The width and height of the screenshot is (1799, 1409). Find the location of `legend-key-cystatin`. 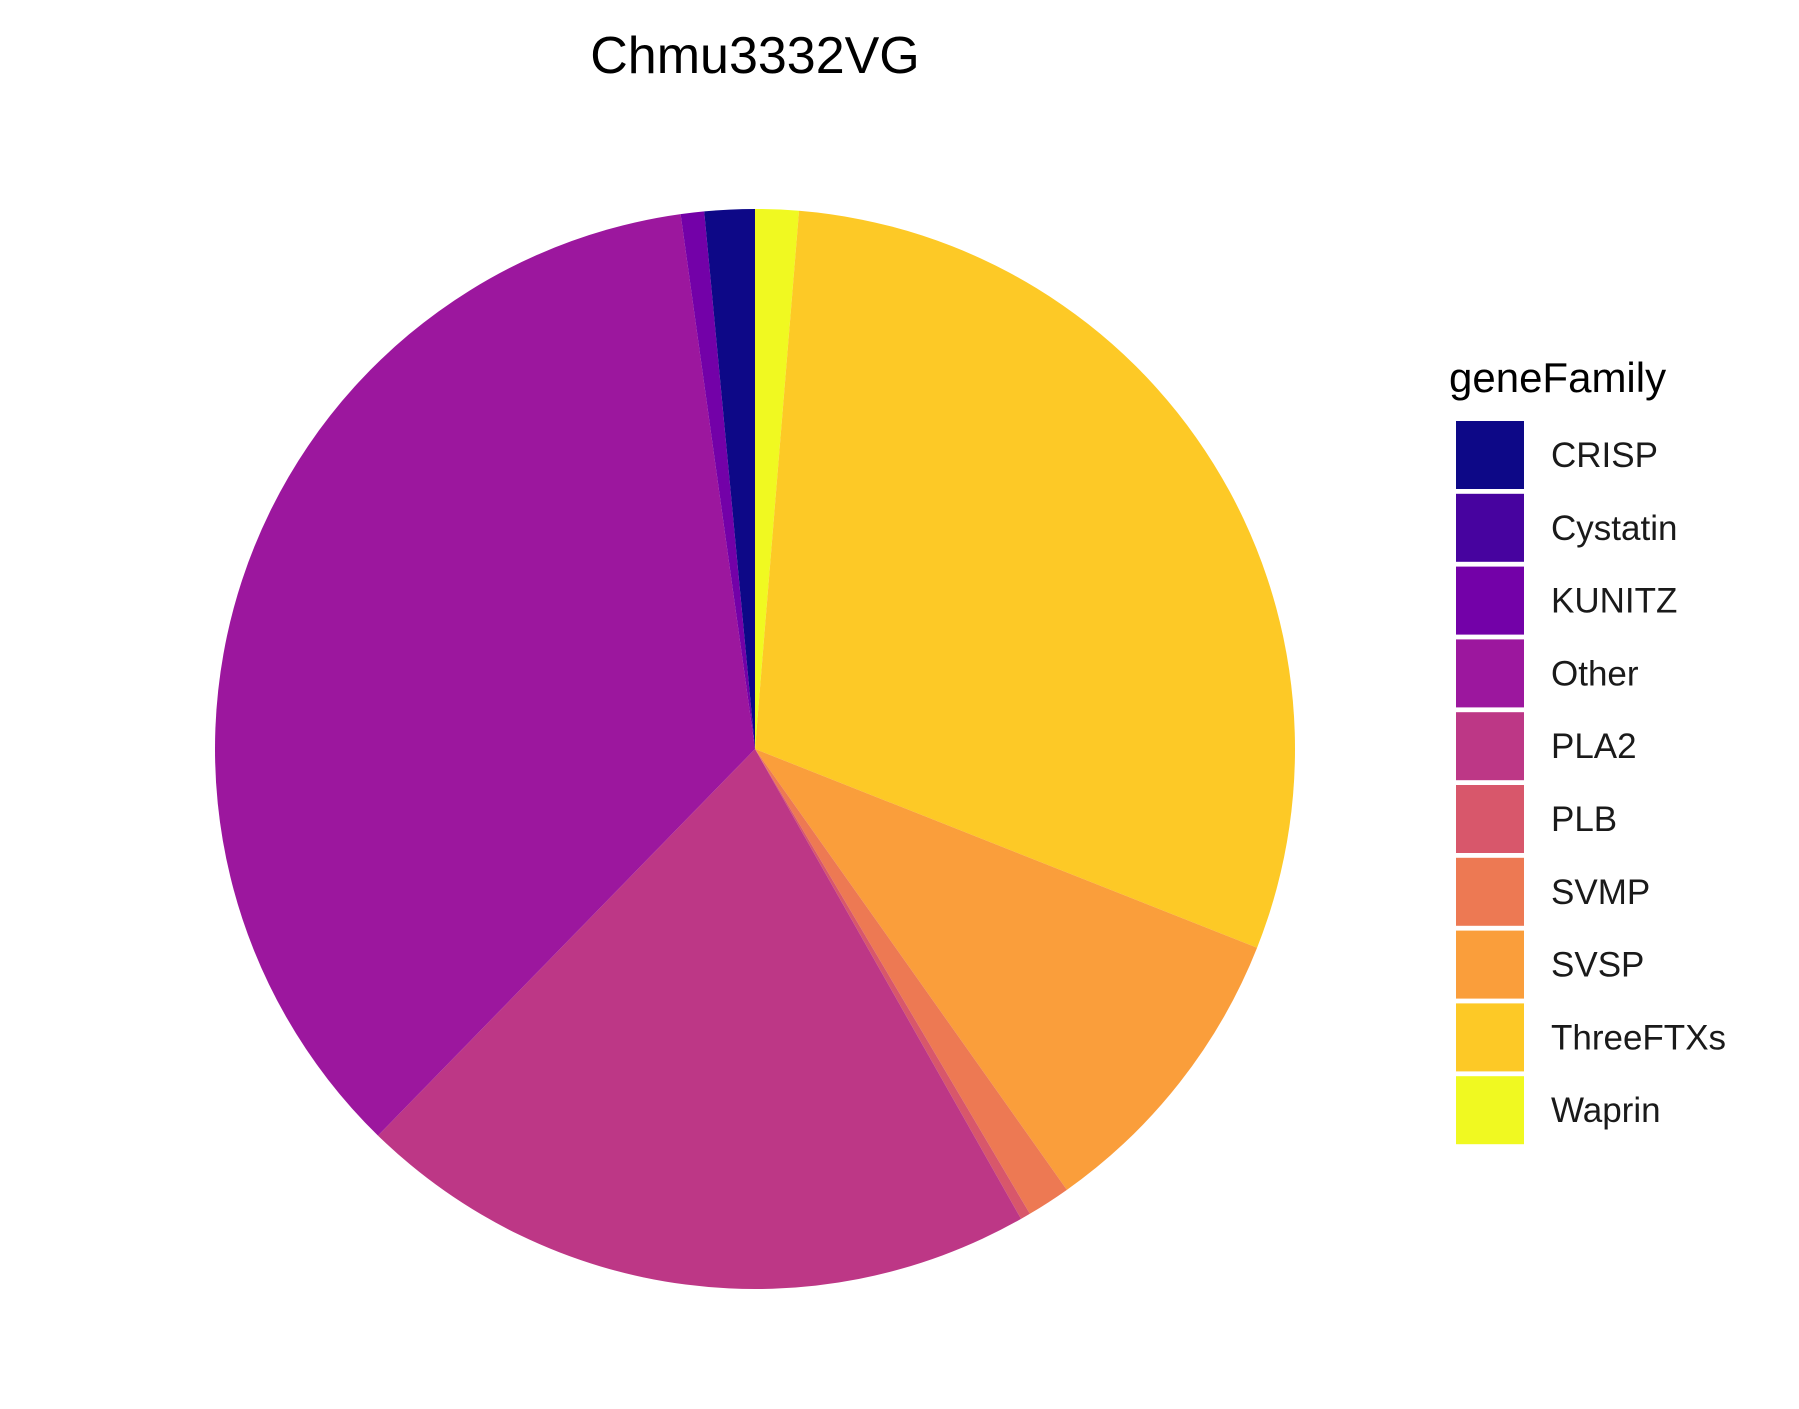

legend-key-cystatin is located at coordinates (1490, 527).